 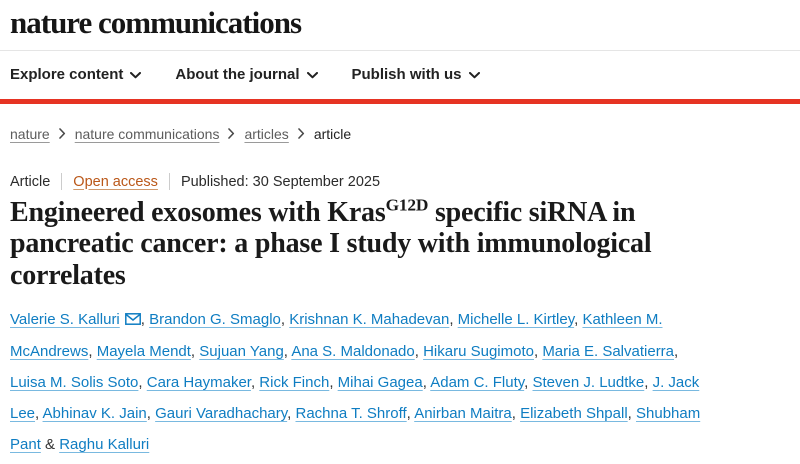 What do you see at coordinates (463, 413) in the screenshot?
I see `author-link: Anirban Maitra` at bounding box center [463, 413].